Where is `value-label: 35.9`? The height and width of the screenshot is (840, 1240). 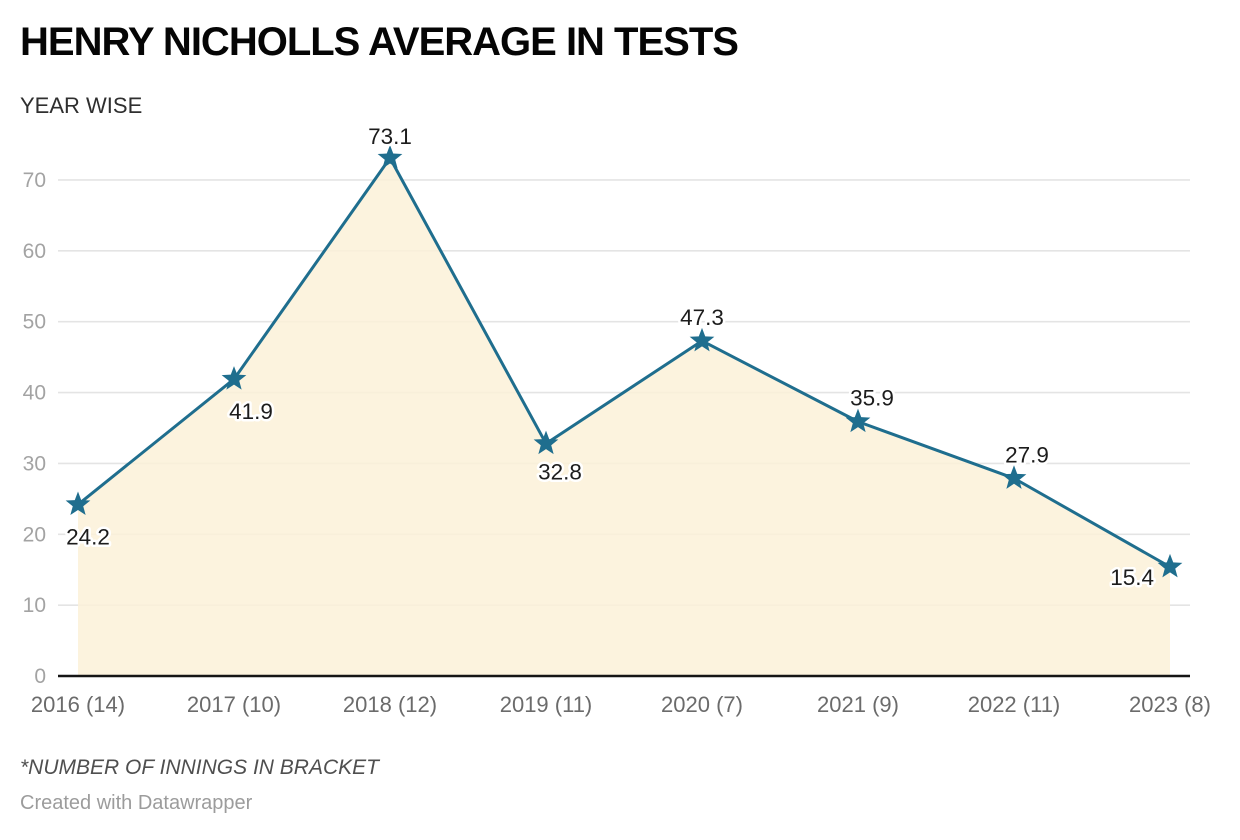
value-label: 35.9 is located at coordinates (872, 398).